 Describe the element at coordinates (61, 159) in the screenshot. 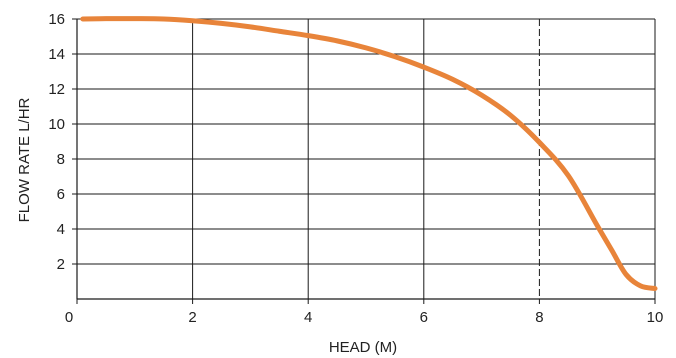

I see `y-tick-label-8: 8` at that location.